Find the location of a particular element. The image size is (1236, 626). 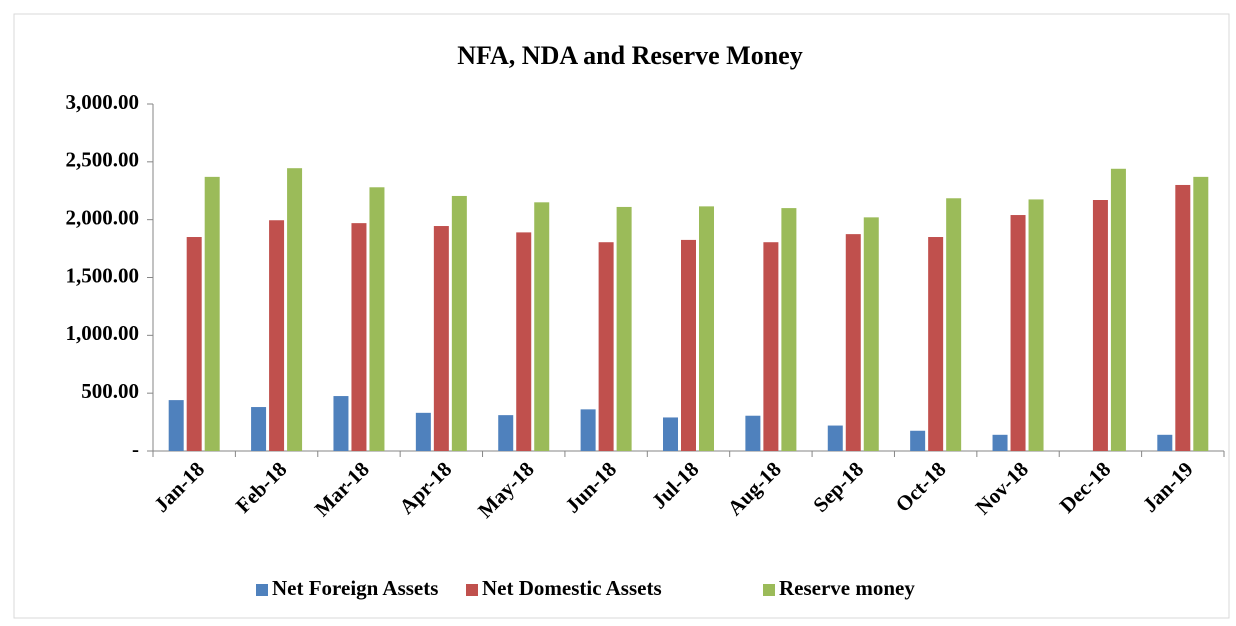

legend-label: Net Foreign Assets is located at coordinates (355, 588).